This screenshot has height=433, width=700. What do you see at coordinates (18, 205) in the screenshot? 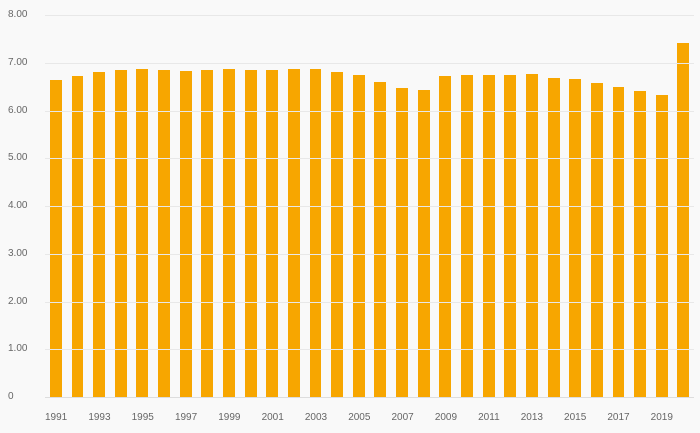
I see `y-axis-tick-label: 4.00` at bounding box center [18, 205].